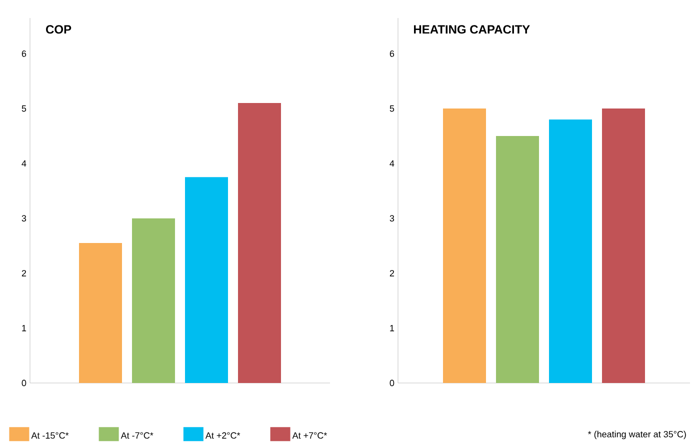  I want to click on legend-label: At -7°C*, so click(137, 435).